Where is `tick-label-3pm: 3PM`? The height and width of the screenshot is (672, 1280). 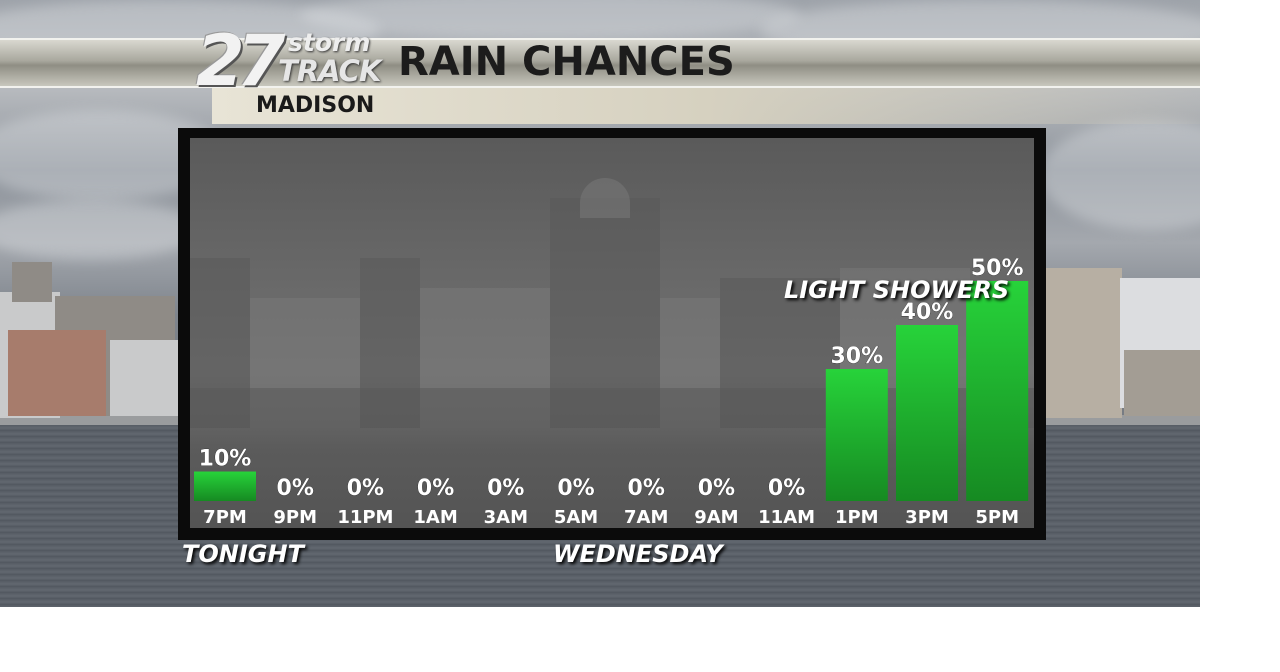 tick-label-3pm: 3PM is located at coordinates (927, 517).